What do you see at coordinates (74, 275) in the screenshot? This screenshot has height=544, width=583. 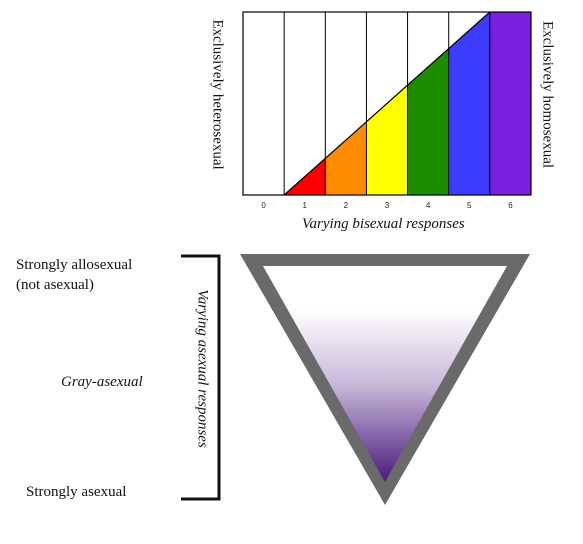 I see `strongly-allosexual-label: Strongly allosexual (not asexual)` at bounding box center [74, 275].